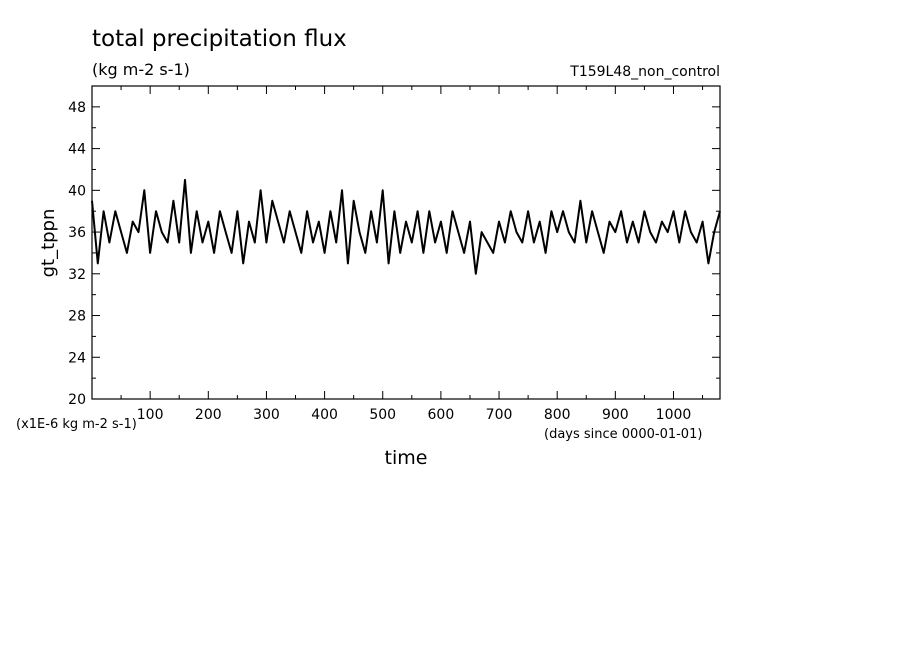 The image size is (904, 654). I want to click on run-label: T159L48_non_control, so click(644, 72).